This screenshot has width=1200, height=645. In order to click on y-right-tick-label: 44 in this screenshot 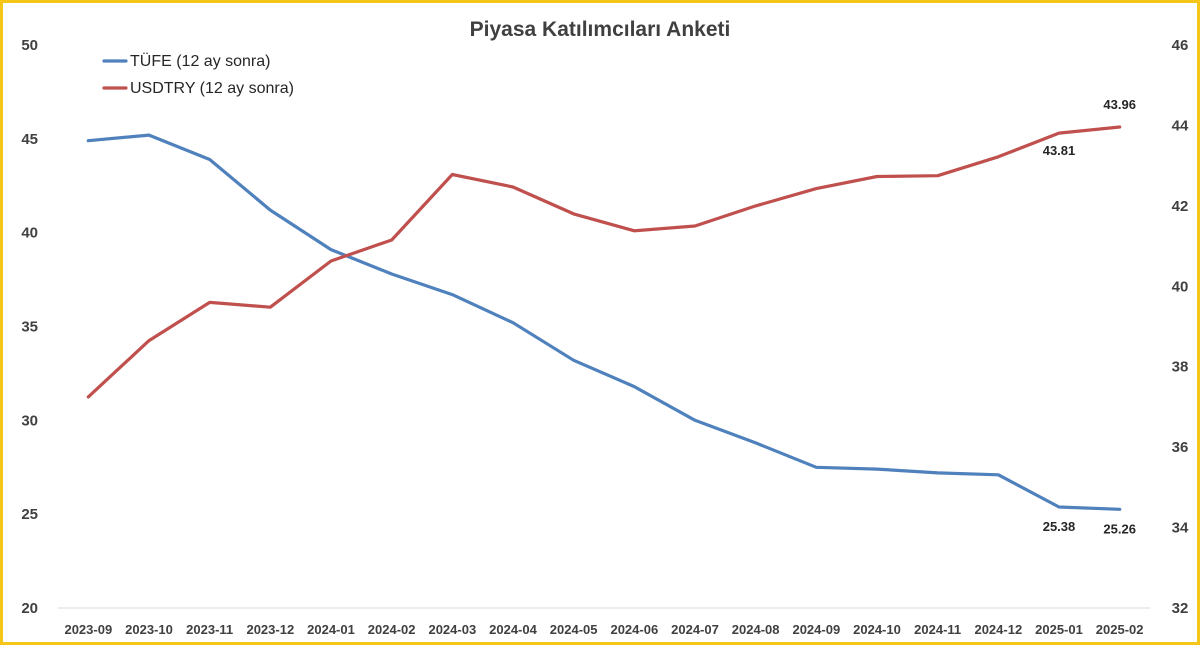, I will do `click(1180, 125)`.